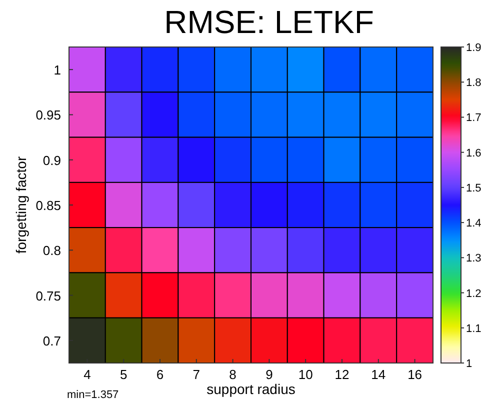  I want to click on y-tick-label: 1, so click(57, 70).